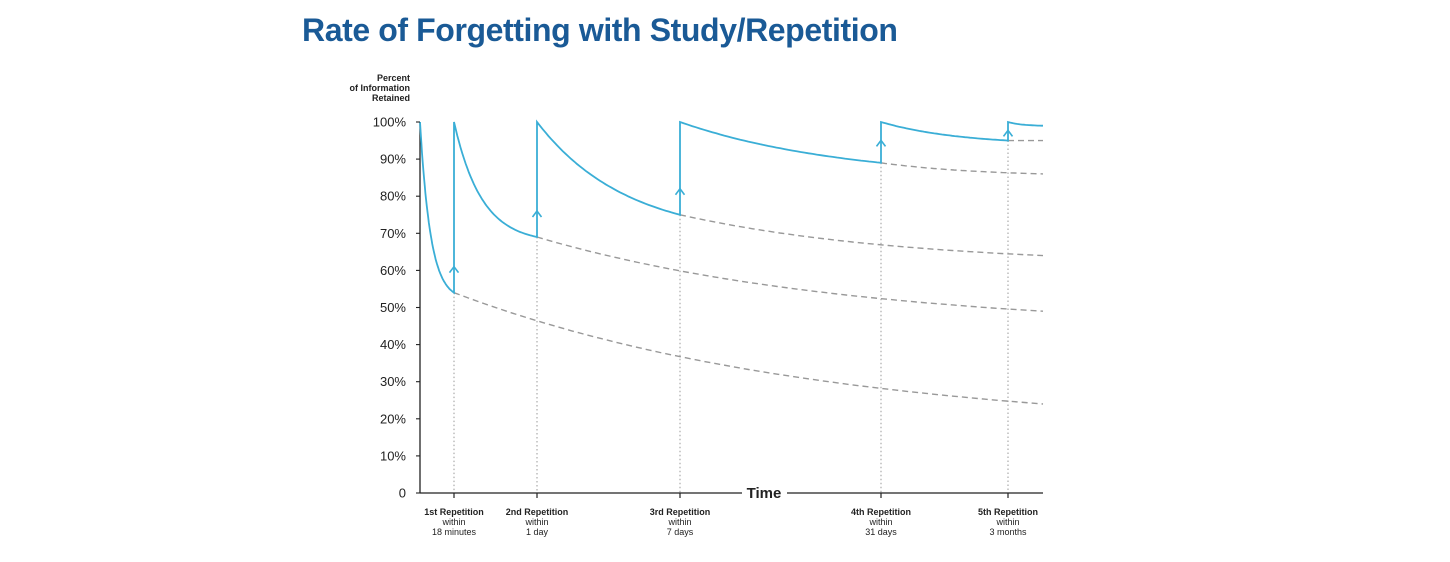  Describe the element at coordinates (764, 493) in the screenshot. I see `x-axis-title: Time` at that location.